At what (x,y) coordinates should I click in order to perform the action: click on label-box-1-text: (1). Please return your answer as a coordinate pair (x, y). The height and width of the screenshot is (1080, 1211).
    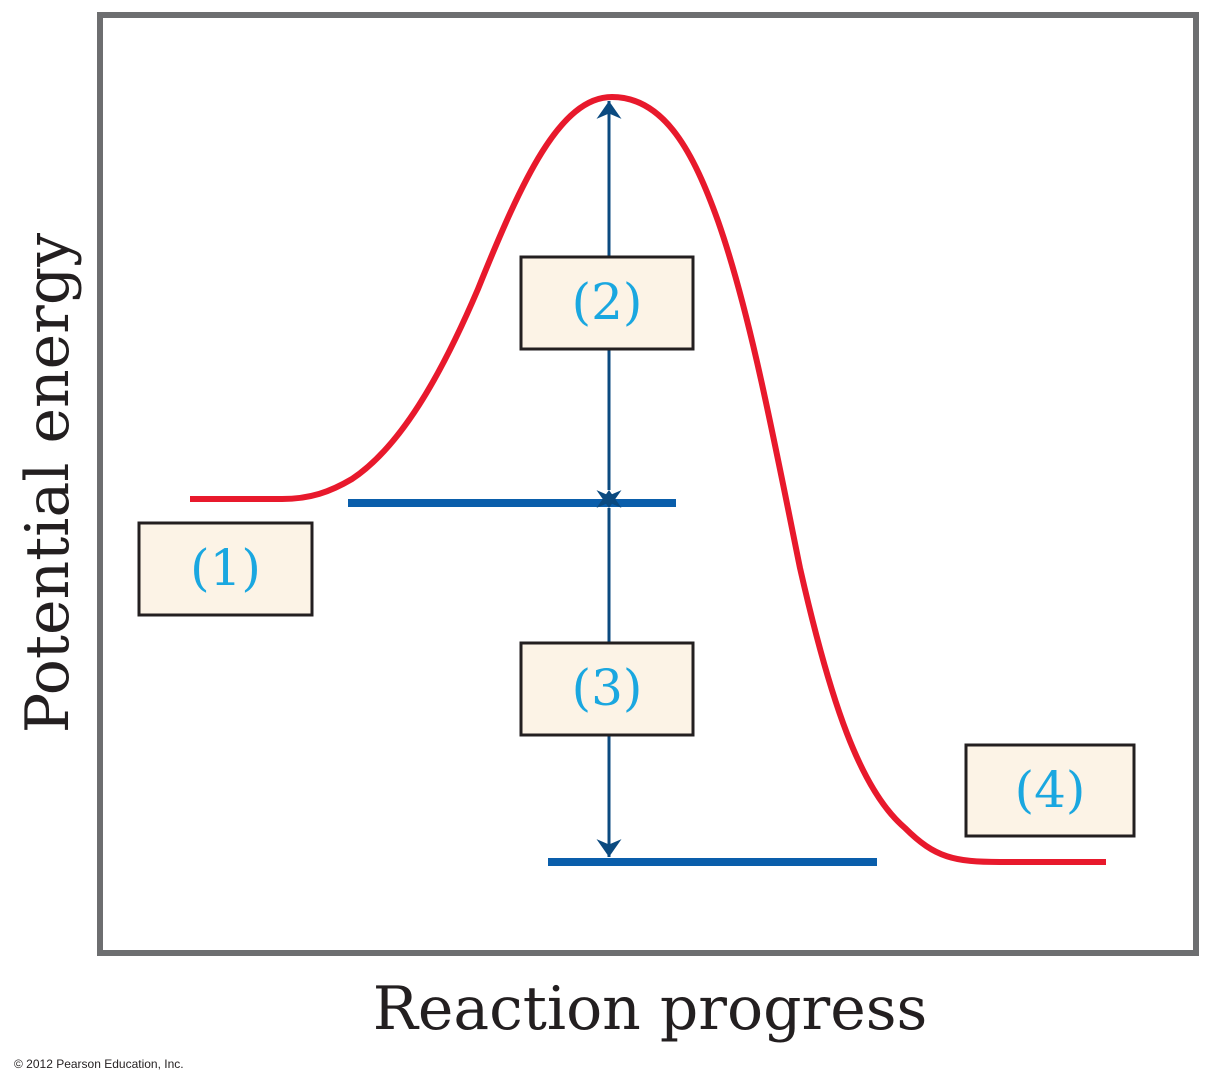
    Looking at the image, I should click on (225, 568).